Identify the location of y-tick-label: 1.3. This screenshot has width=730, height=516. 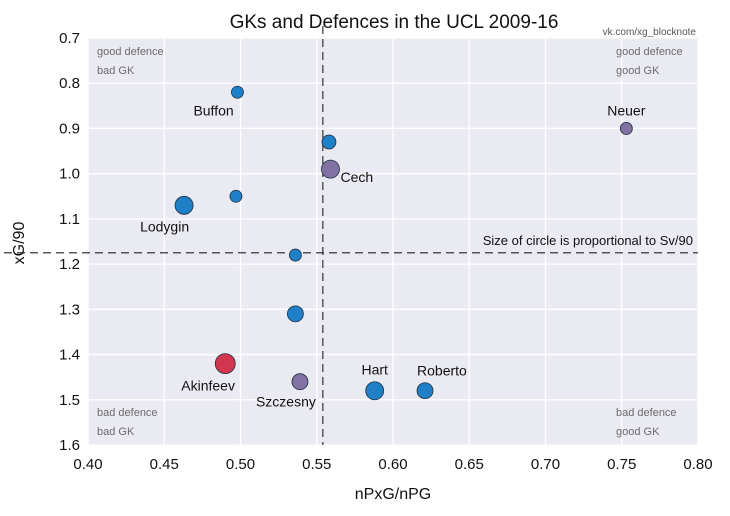
(69, 309).